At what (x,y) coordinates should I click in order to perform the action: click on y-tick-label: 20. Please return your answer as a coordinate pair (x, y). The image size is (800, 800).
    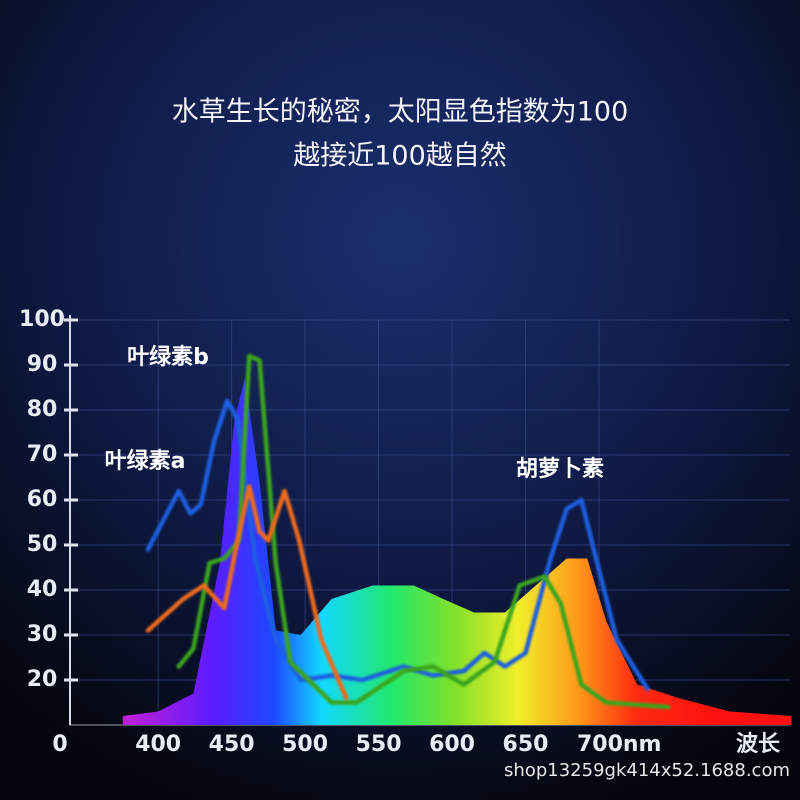
    Looking at the image, I should click on (42, 679).